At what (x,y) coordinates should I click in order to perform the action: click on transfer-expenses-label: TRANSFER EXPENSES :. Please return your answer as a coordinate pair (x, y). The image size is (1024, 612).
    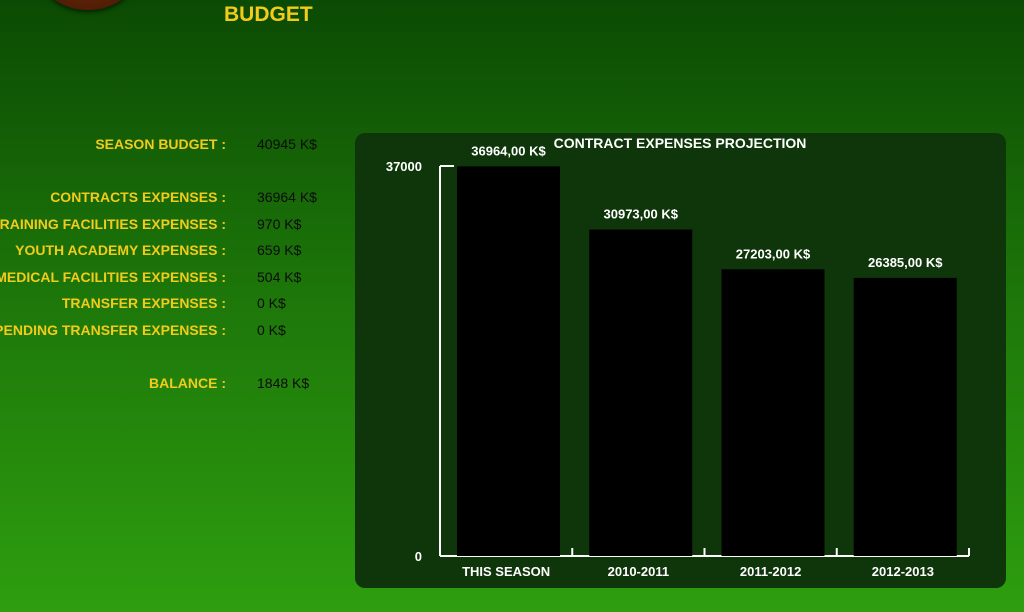
    Looking at the image, I should click on (143, 303).